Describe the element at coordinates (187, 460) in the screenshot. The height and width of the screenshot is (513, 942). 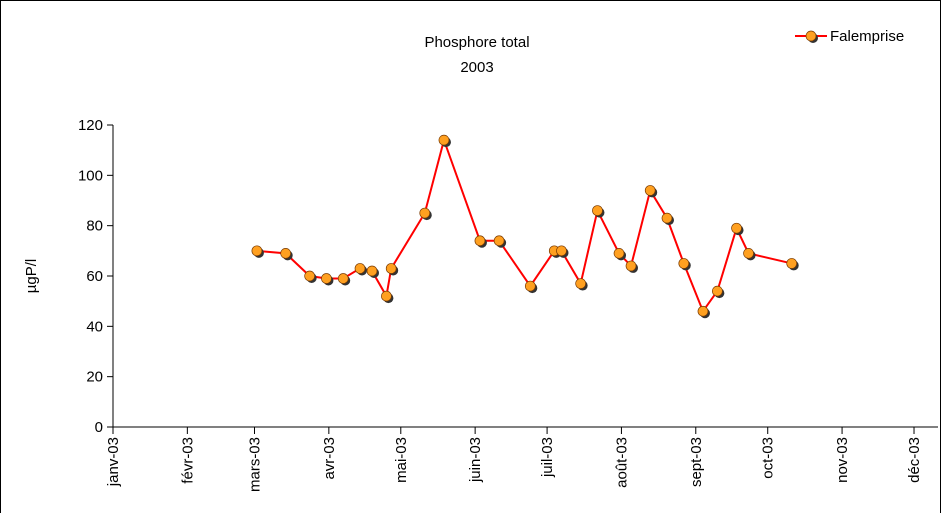
I see `x-tick-label: févr-03` at that location.